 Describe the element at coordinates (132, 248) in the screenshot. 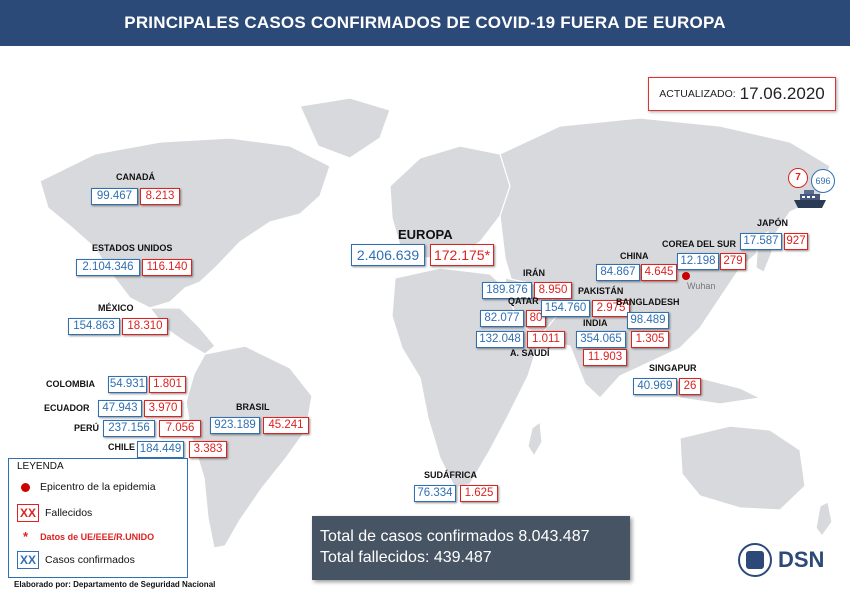

I see `country-name-usa: ESTADOS UNIDOS` at that location.